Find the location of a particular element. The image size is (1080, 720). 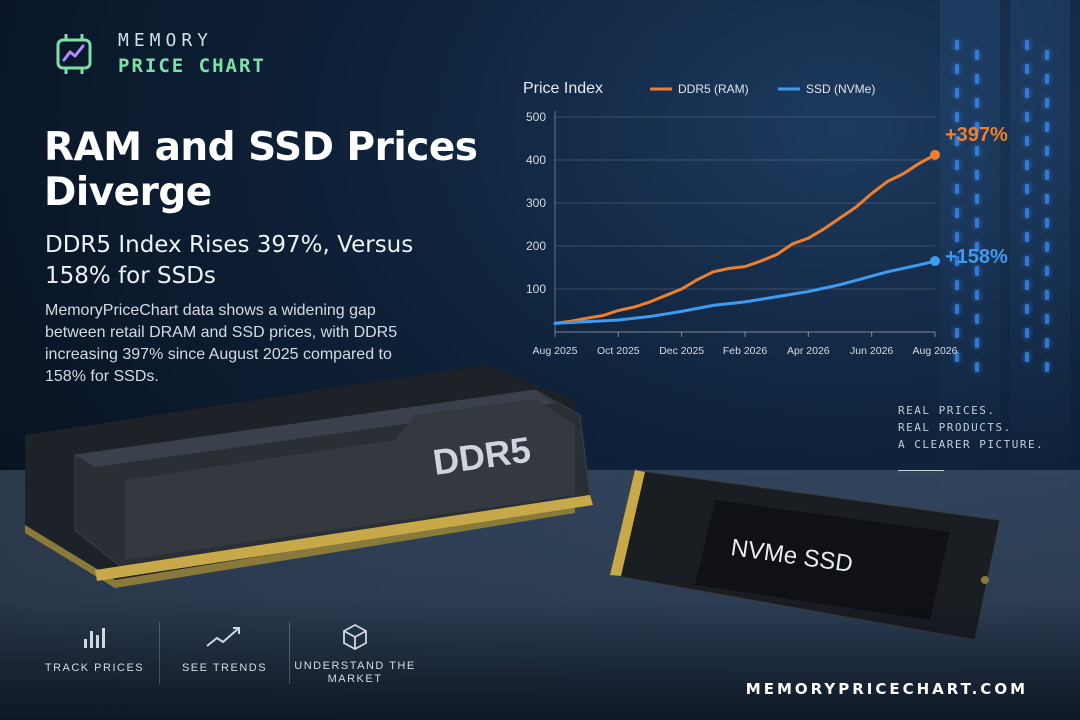

y-tick-label: 400 is located at coordinates (536, 160).